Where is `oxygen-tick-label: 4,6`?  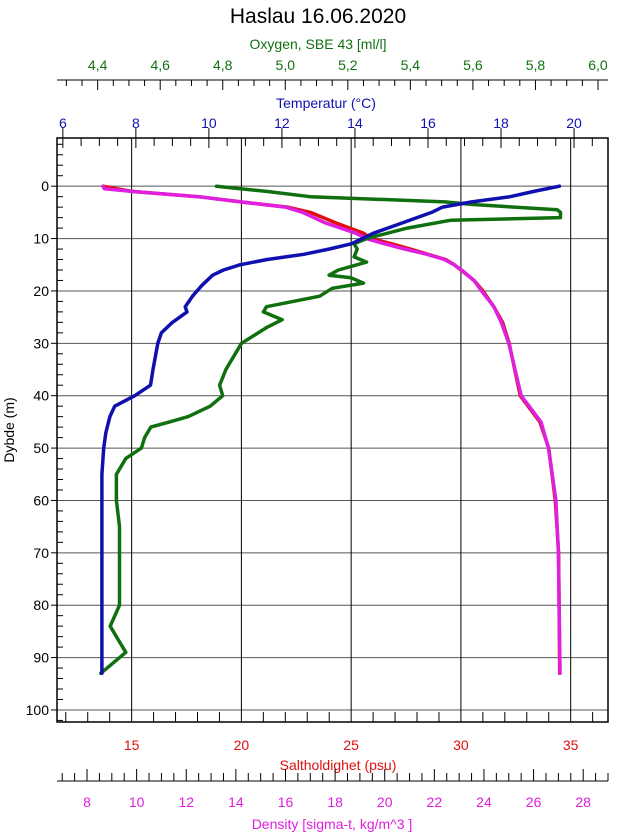
oxygen-tick-label: 4,6 is located at coordinates (160, 65).